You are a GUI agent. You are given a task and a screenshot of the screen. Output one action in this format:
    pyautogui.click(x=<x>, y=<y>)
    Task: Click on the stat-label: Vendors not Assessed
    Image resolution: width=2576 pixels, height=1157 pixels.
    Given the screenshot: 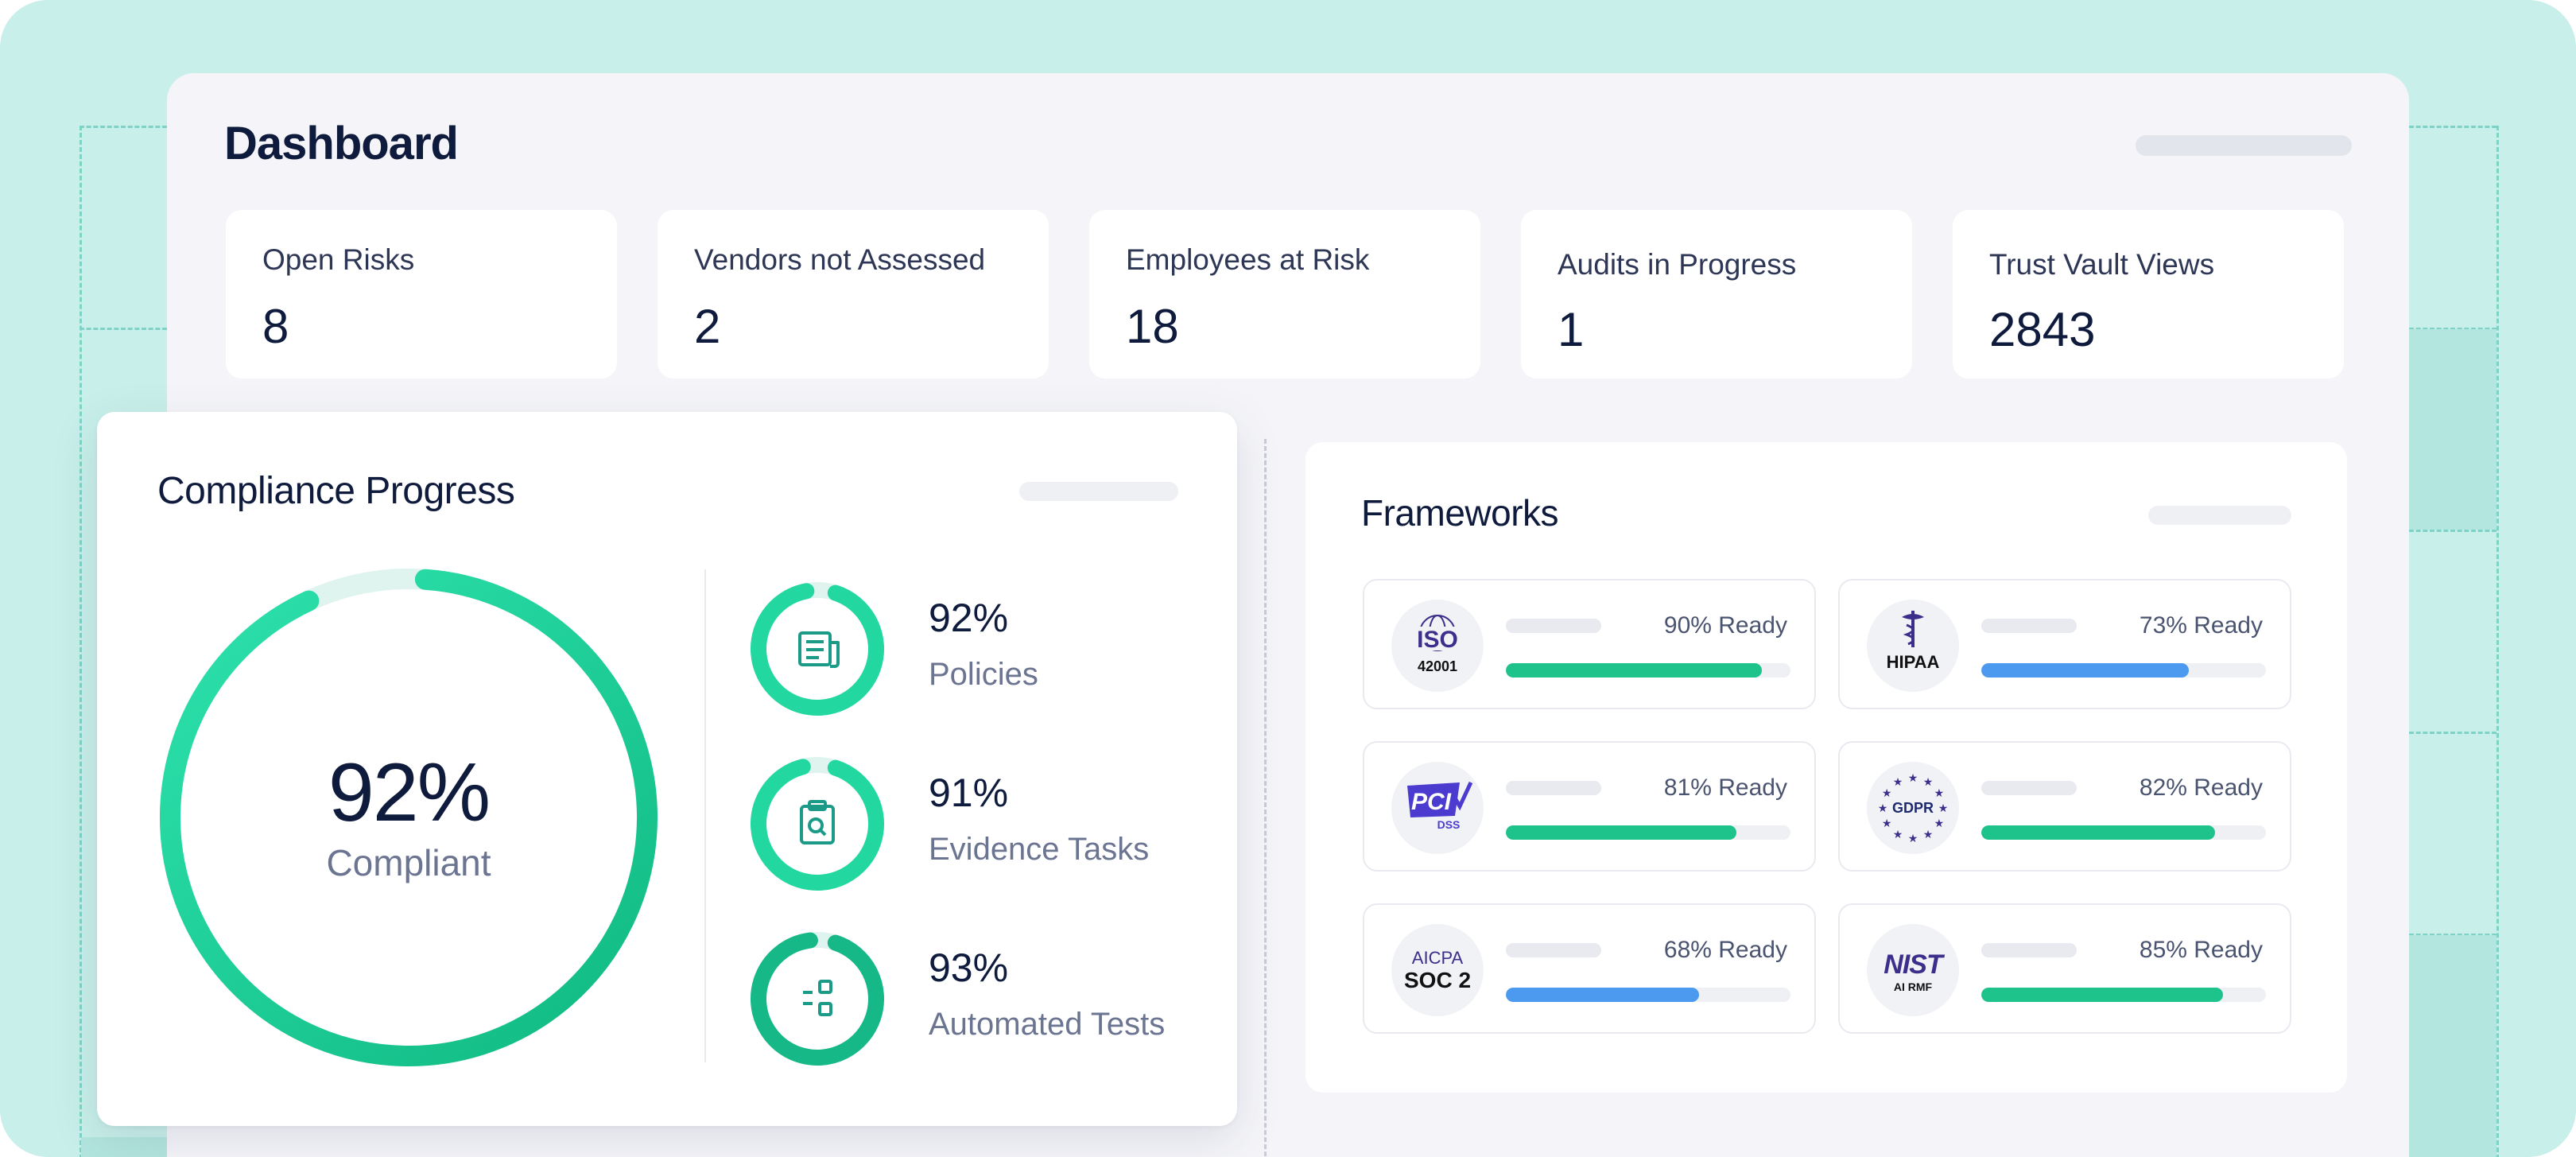 What is the action you would take?
    pyautogui.click(x=840, y=259)
    